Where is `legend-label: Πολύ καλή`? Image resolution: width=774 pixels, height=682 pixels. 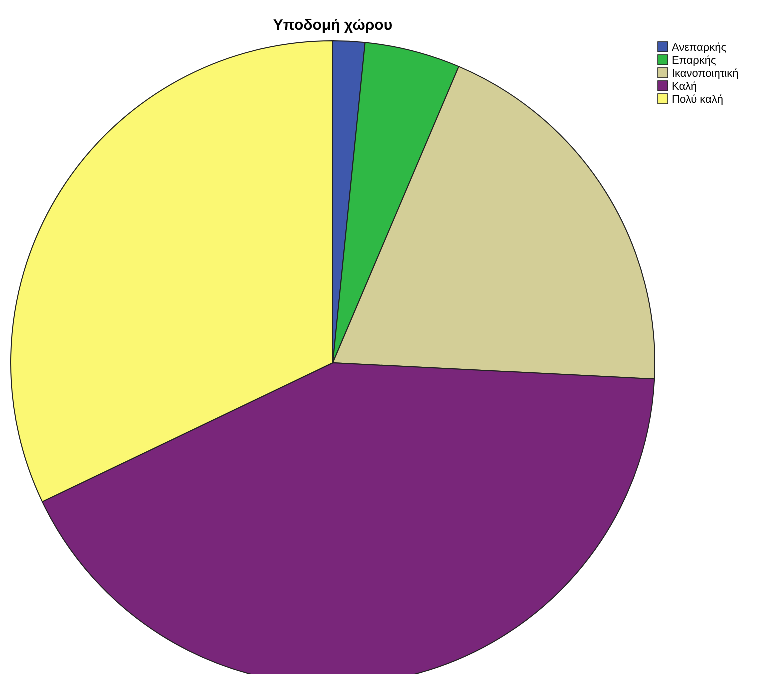
legend-label: Πολύ καλή is located at coordinates (698, 100).